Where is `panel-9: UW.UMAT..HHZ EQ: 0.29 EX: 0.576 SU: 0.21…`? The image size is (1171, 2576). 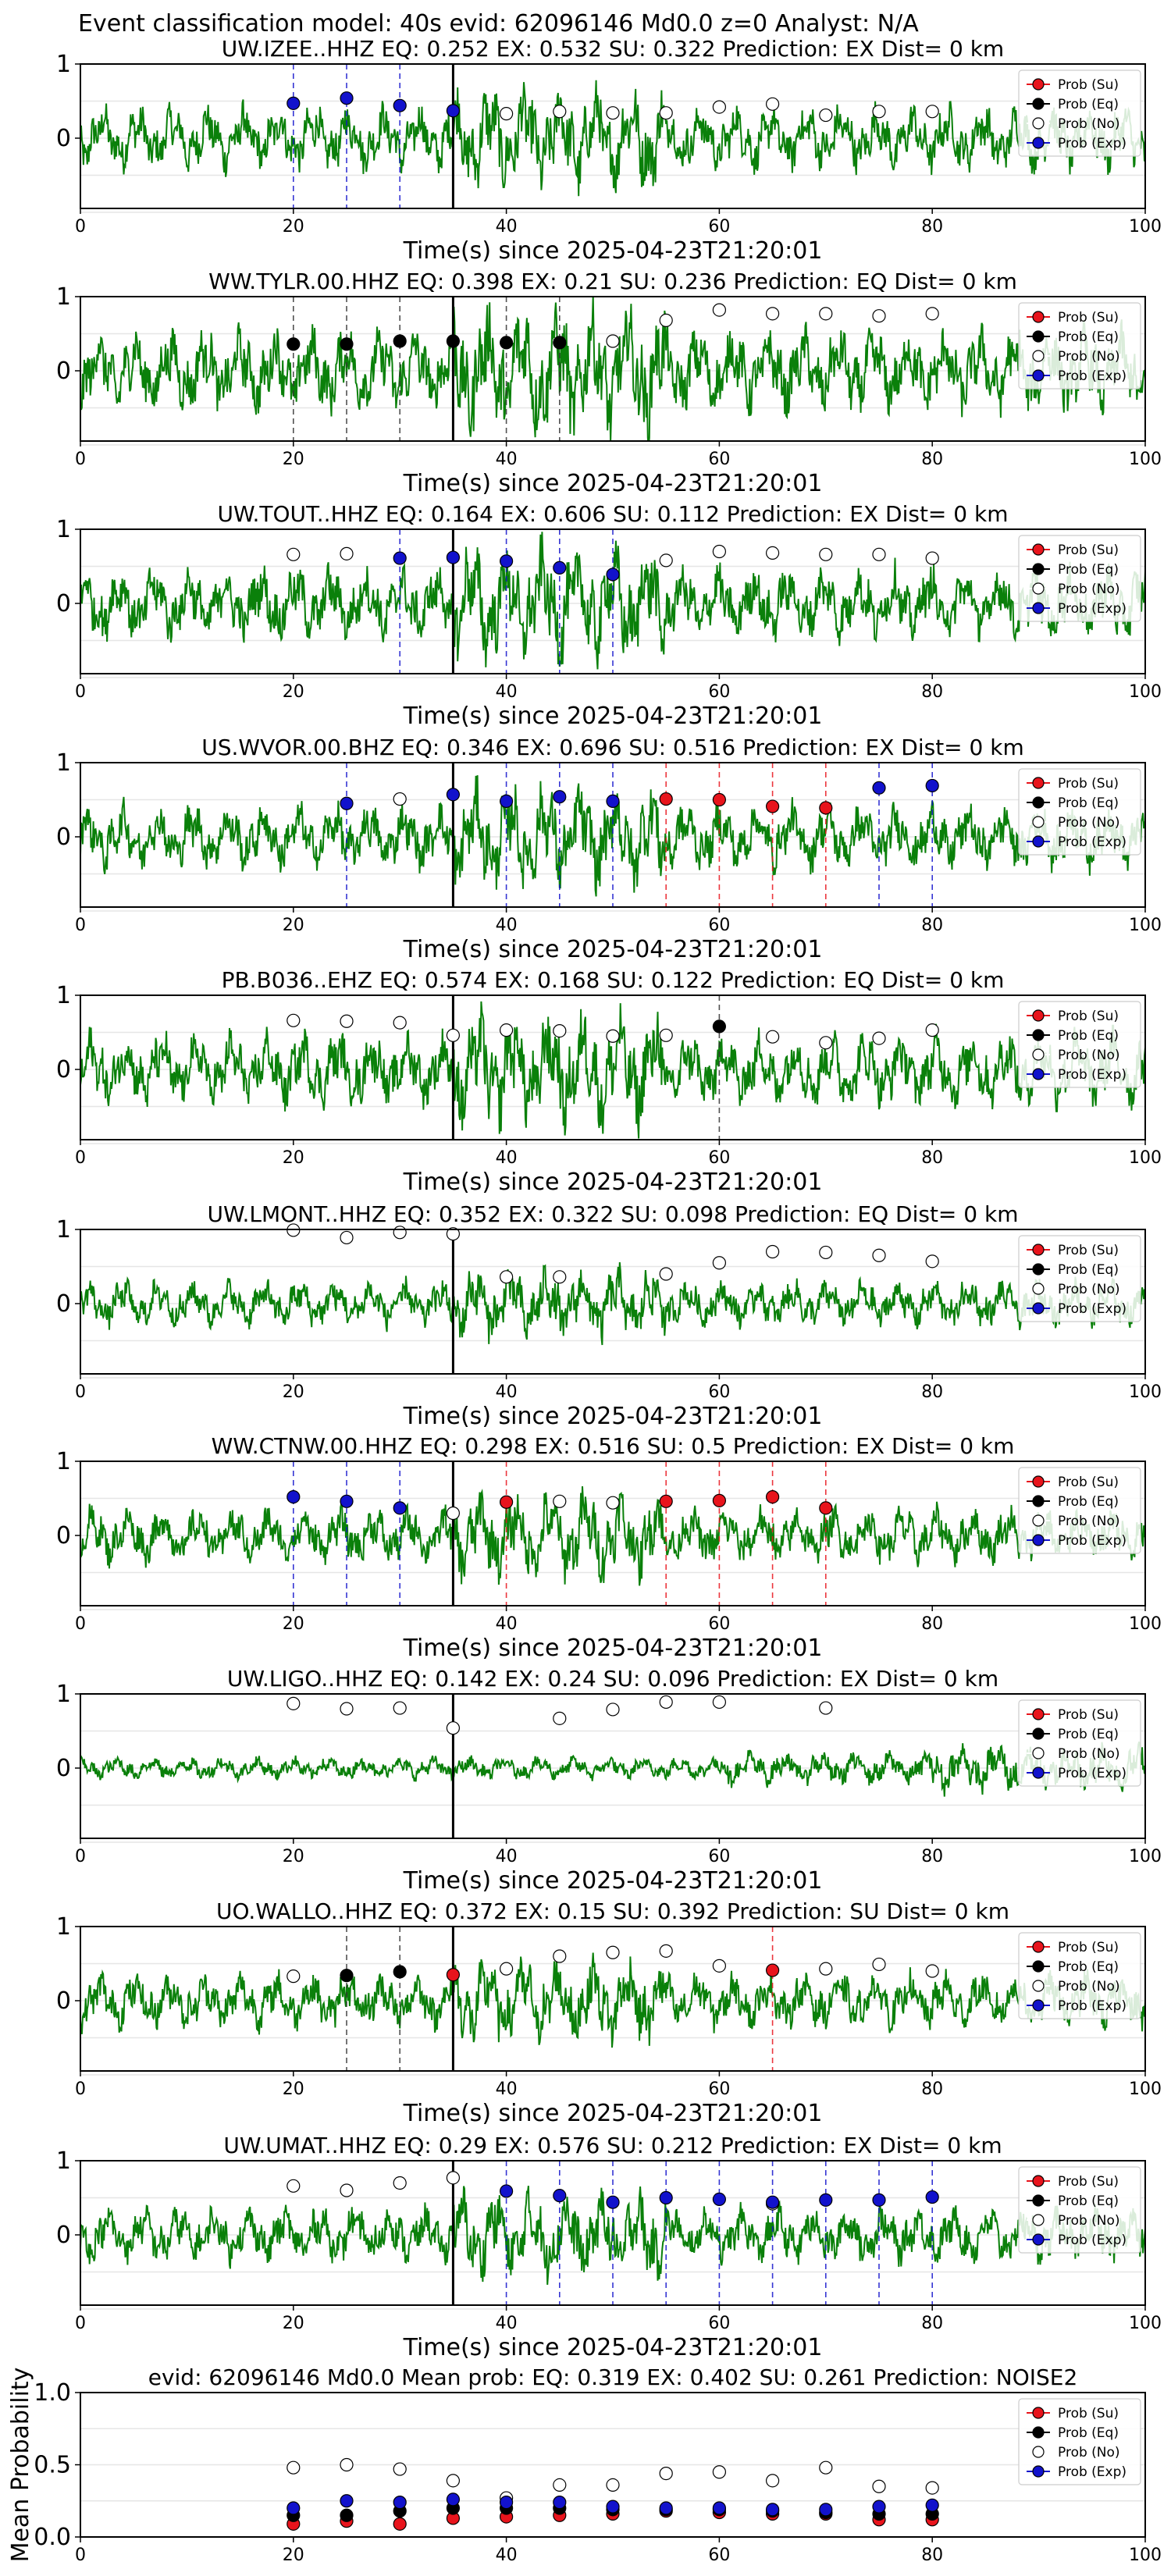
panel-9: UW.UMAT..HHZ EQ: 0.29 EX: 0.576 SU: 0.21… is located at coordinates (609, 2247).